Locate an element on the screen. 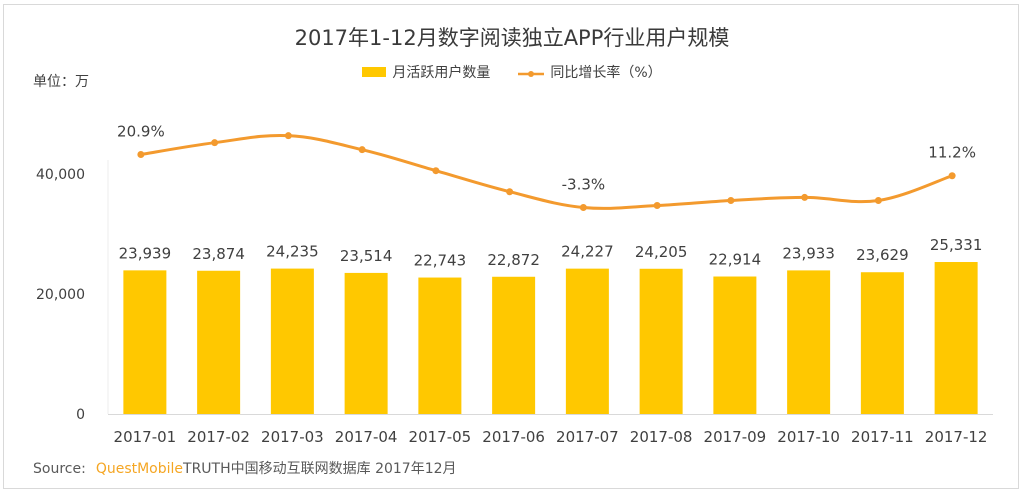 The width and height of the screenshot is (1024, 498). x-tick-label: 2017-07 is located at coordinates (587, 437).